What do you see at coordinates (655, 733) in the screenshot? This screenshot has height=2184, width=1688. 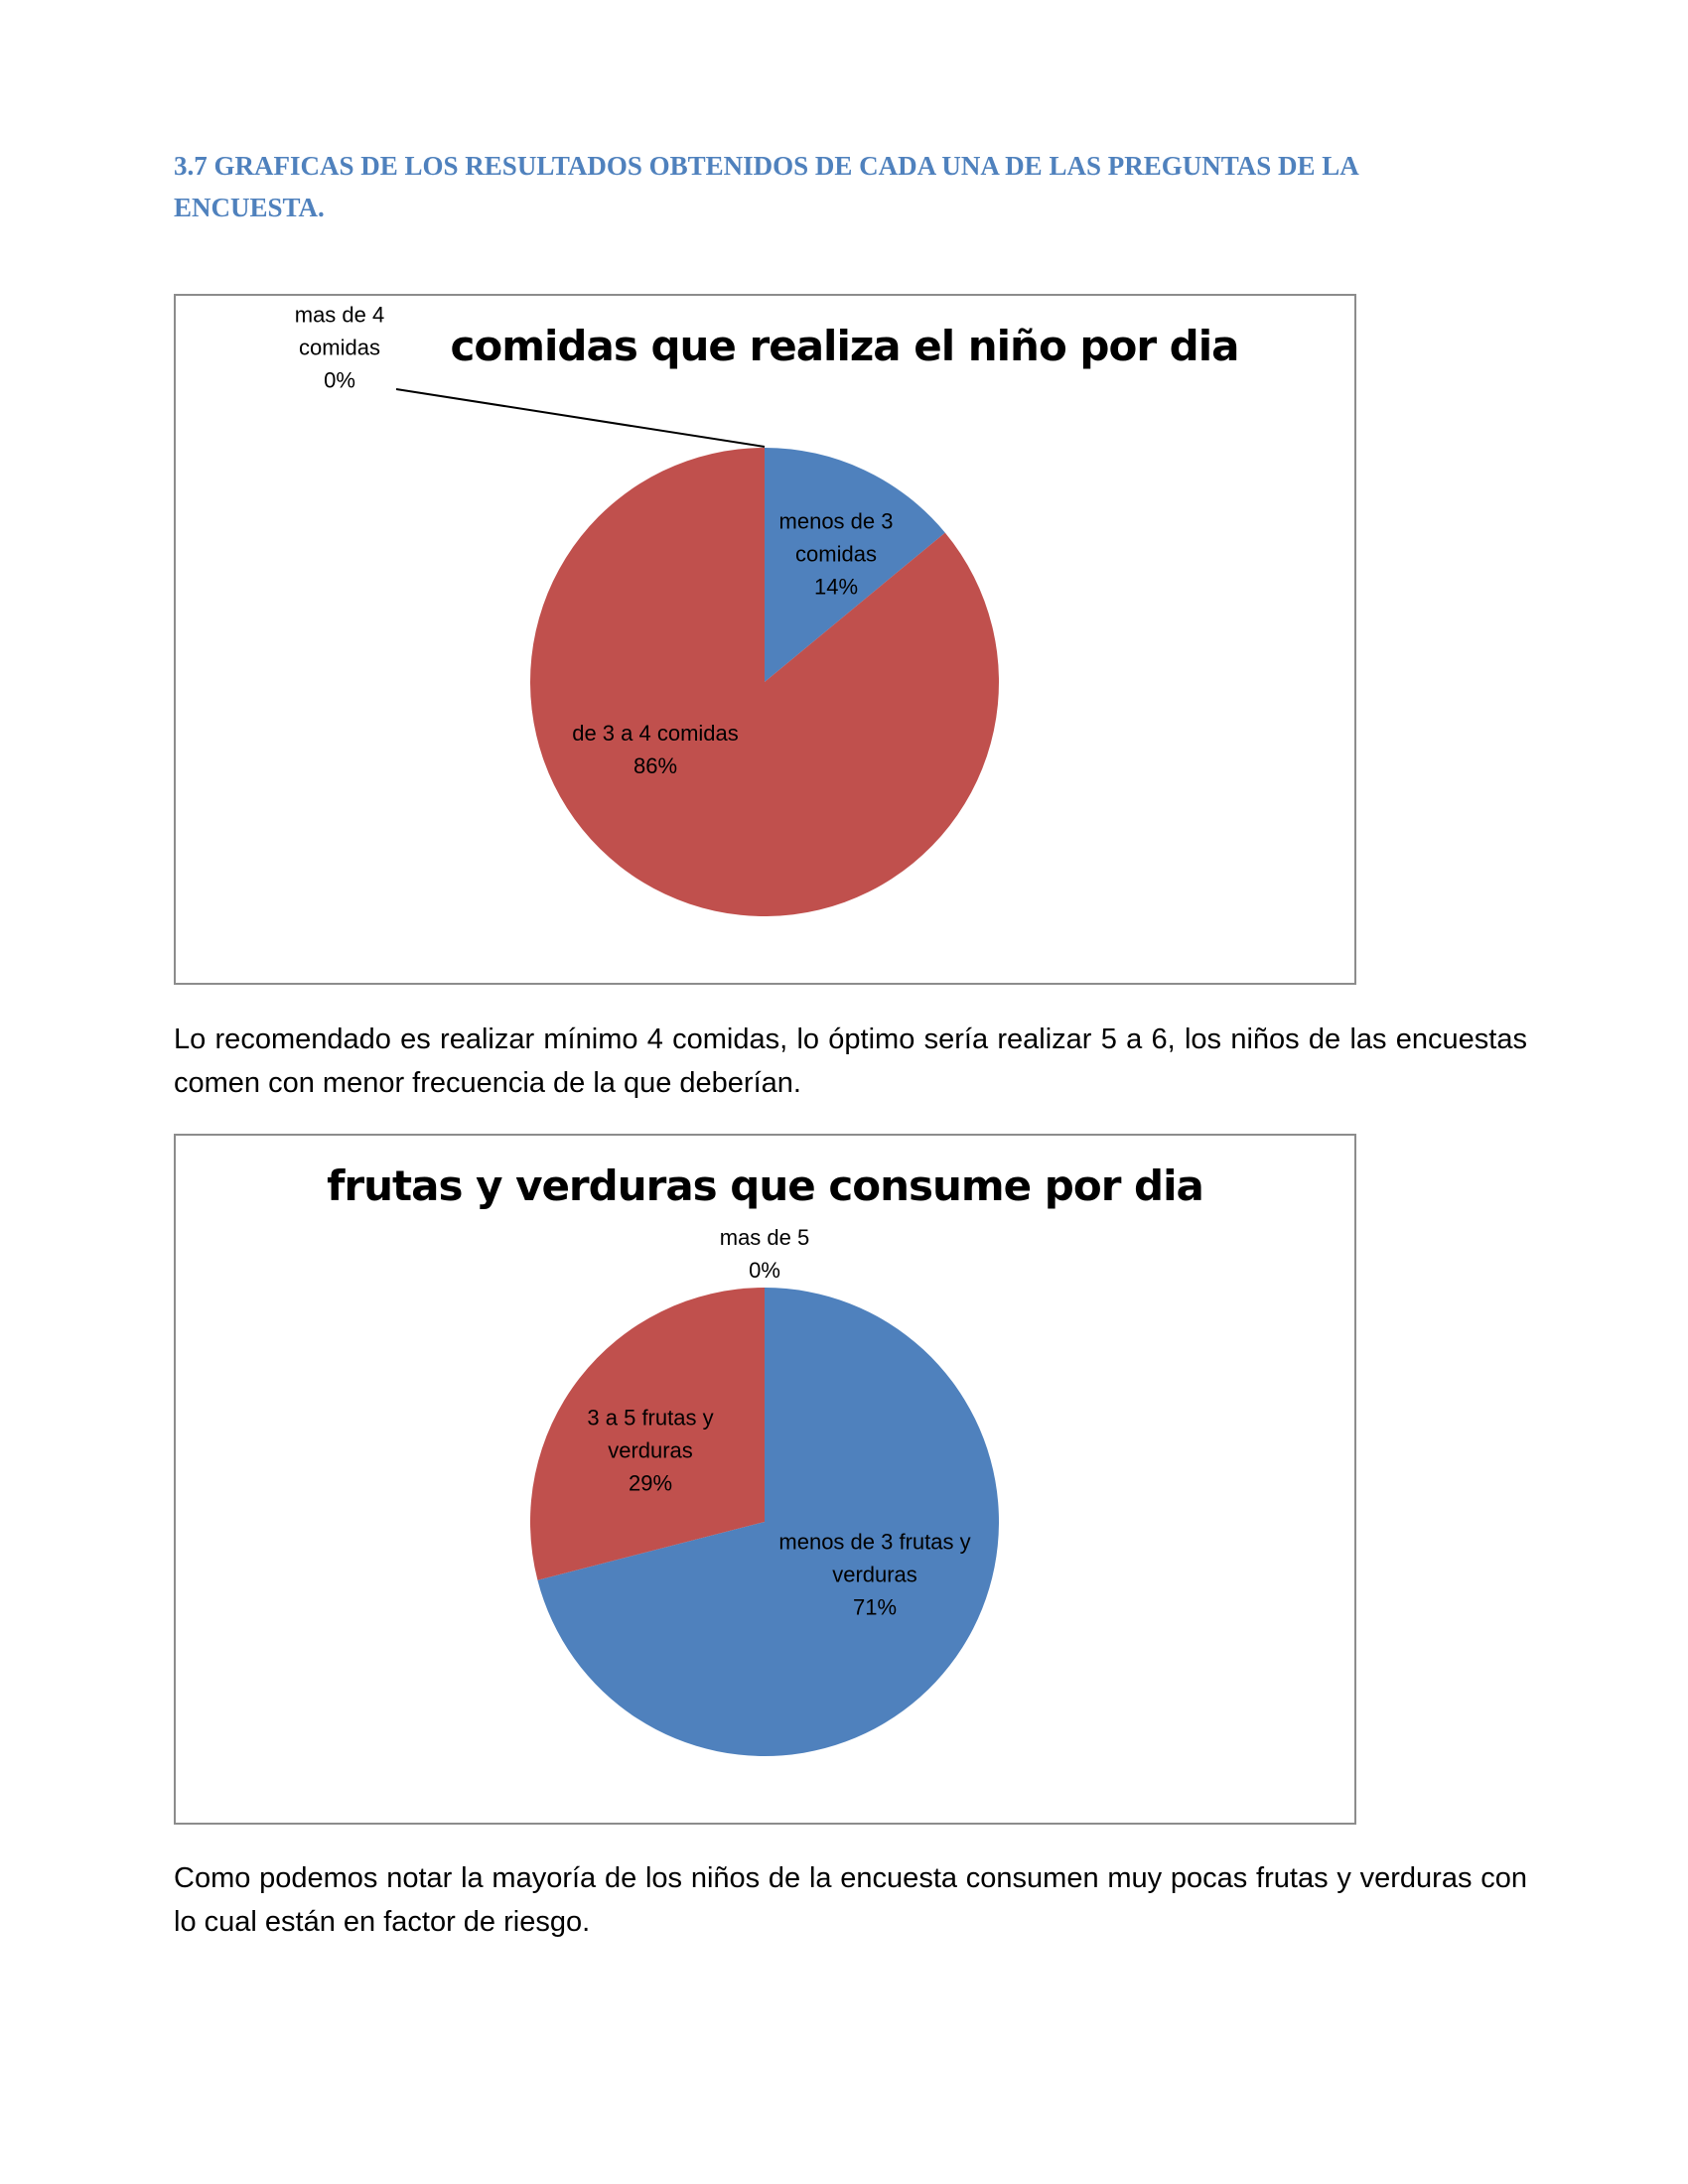 I see `label-category: de 3 a 4 comidas` at bounding box center [655, 733].